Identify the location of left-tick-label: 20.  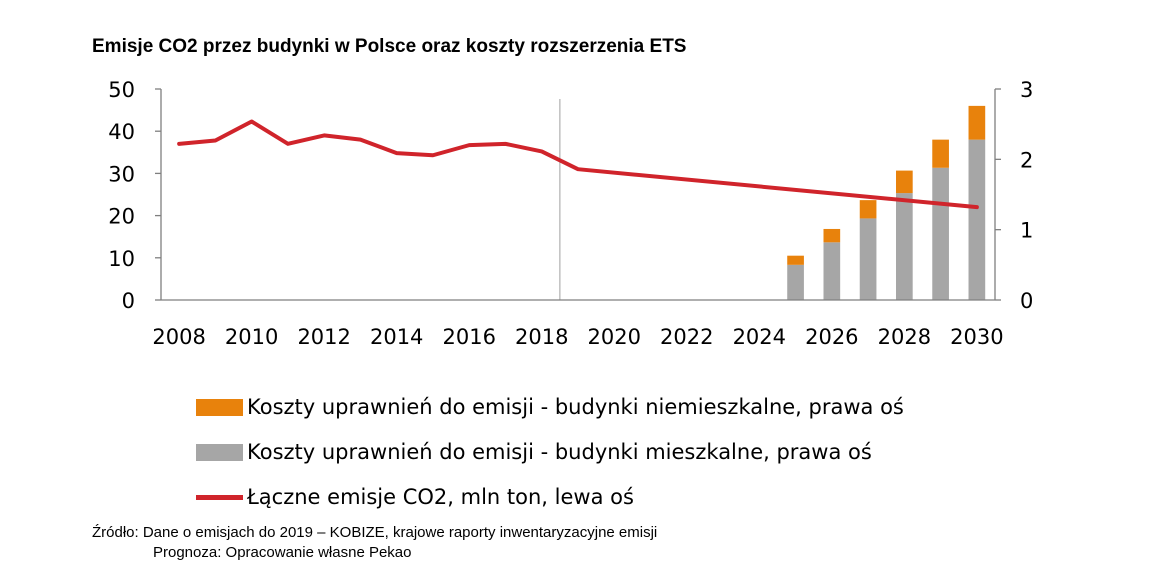
(121, 217).